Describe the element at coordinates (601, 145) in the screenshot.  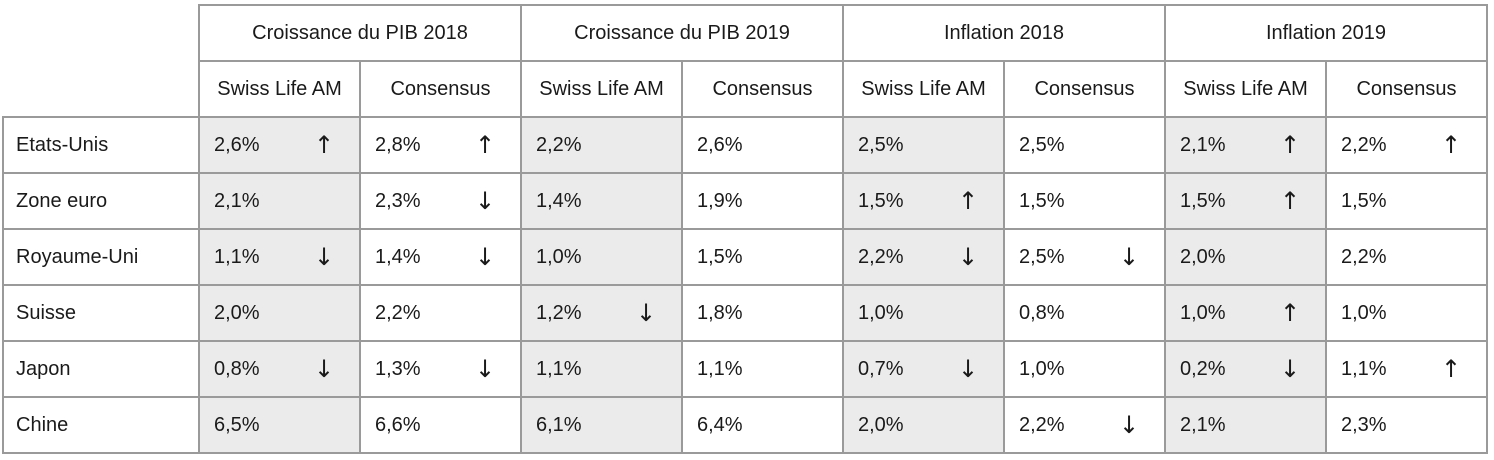
I see `swiss-life-cell: 2,2%` at that location.